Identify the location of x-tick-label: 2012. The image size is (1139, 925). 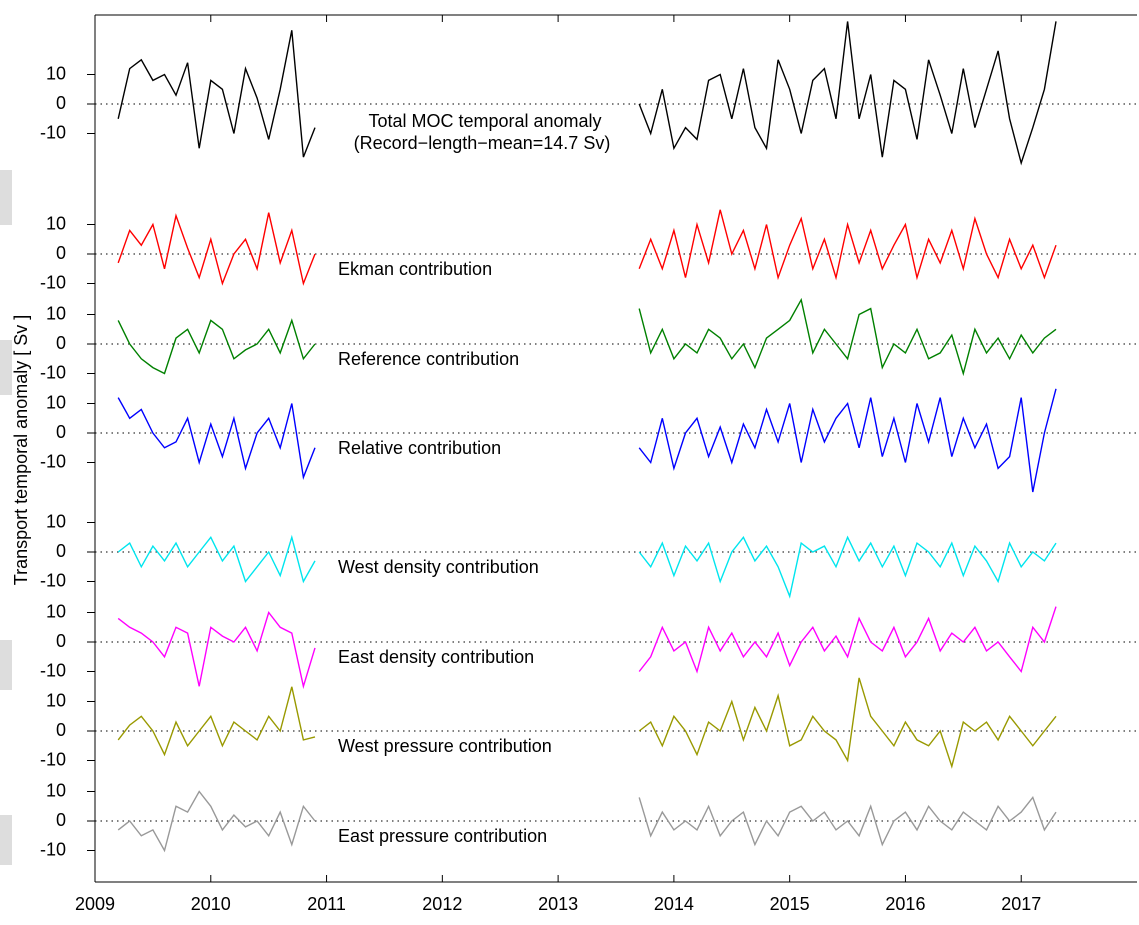
(442, 904).